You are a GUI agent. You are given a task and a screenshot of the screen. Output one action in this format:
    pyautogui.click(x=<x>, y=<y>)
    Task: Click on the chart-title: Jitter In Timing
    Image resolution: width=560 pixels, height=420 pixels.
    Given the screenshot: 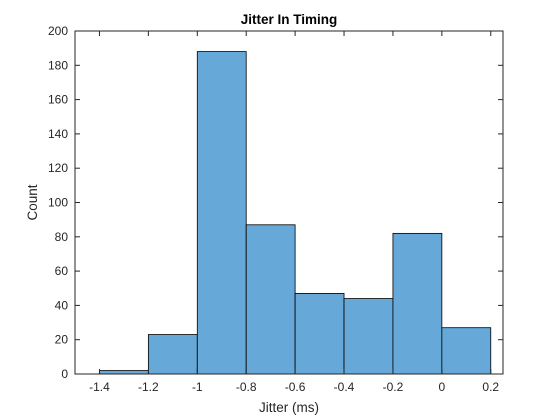 What is the action you would take?
    pyautogui.click(x=289, y=19)
    